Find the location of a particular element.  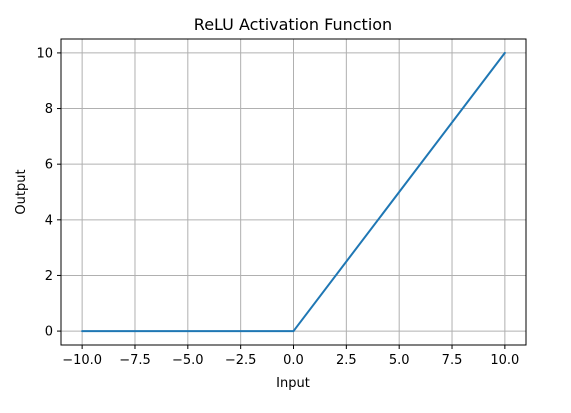

y-axis-ticks: 0 2 4 6 8 10 is located at coordinates (48, 193).